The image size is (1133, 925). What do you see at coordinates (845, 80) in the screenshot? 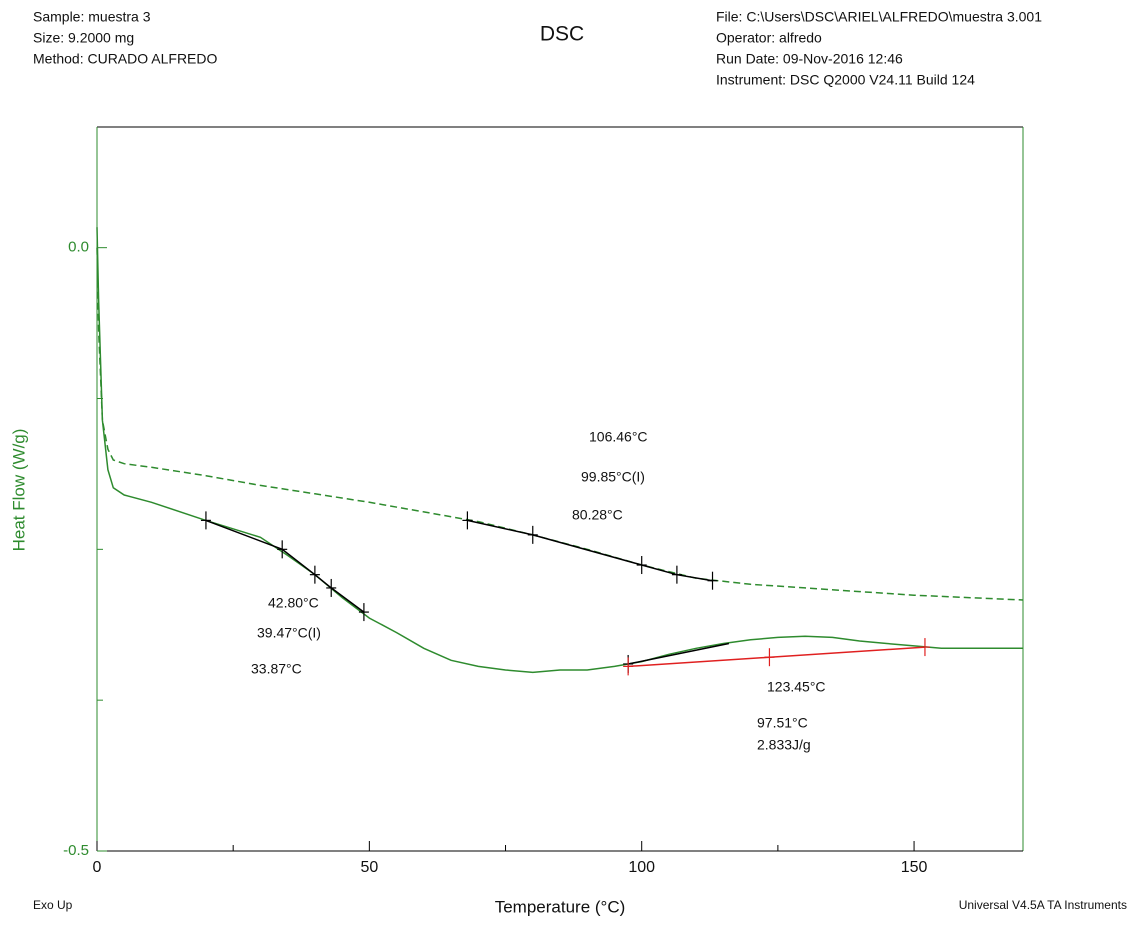
I see `header-right-line: Instrument: DSC Q2000 V24.11 Build 124` at bounding box center [845, 80].